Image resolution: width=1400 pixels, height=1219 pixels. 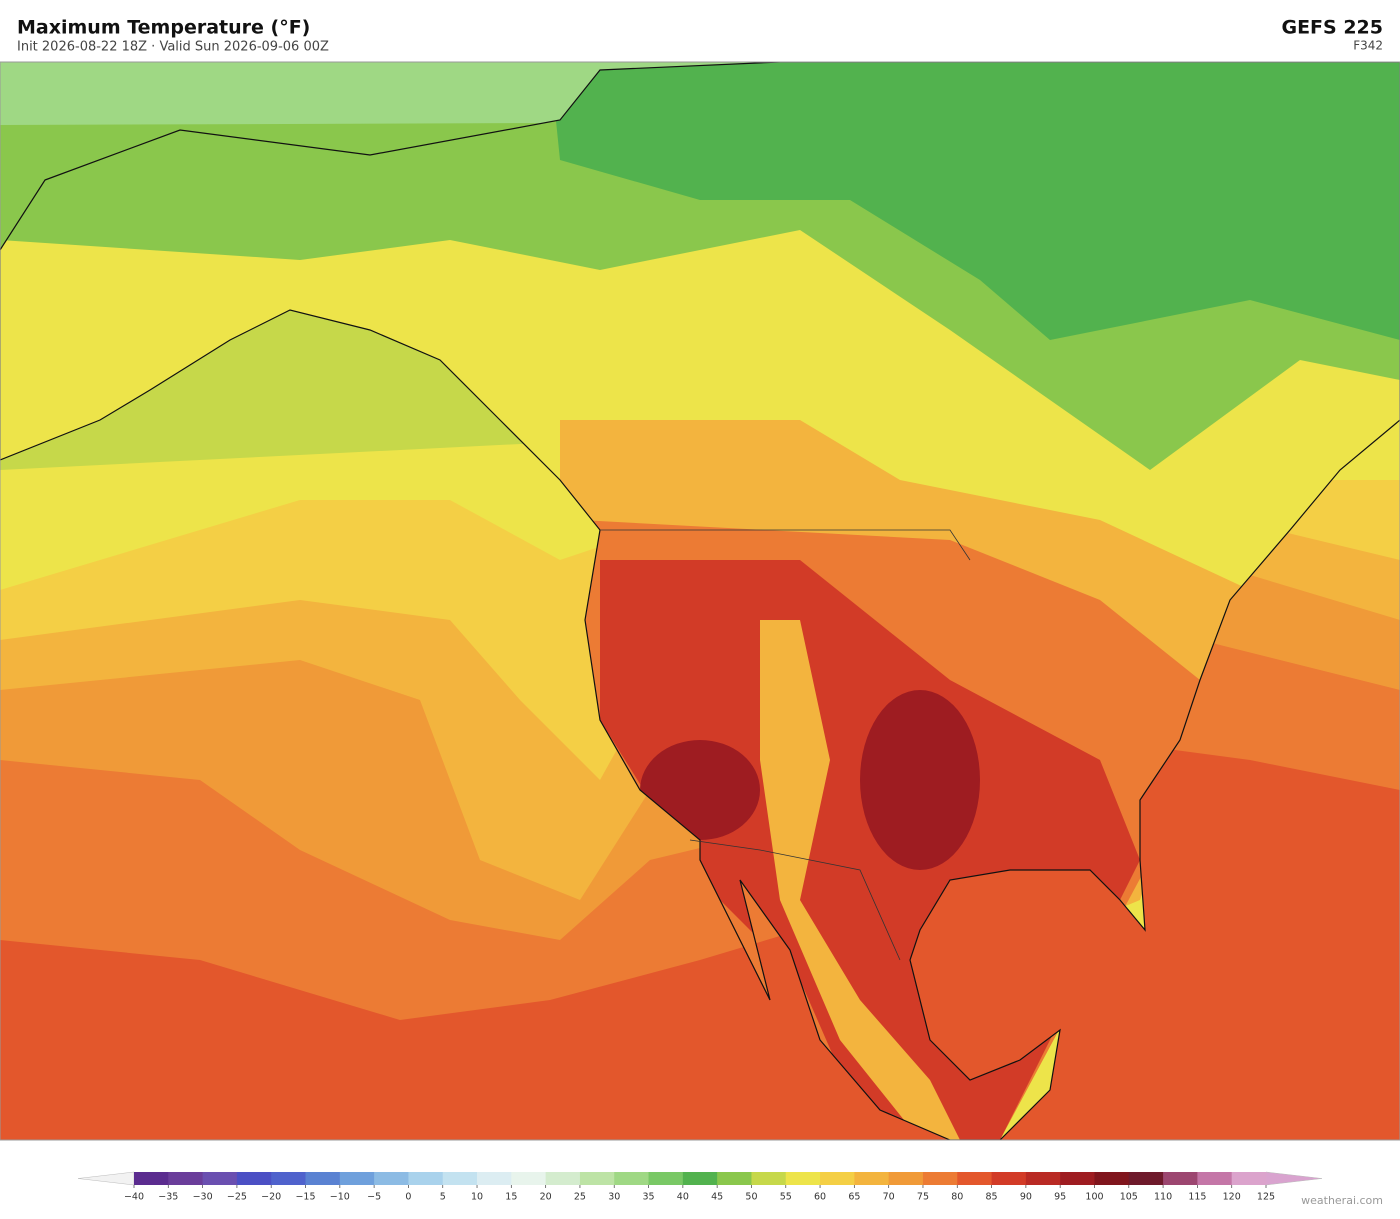 I want to click on colorbar-tick-label: 70, so click(x=889, y=1197).